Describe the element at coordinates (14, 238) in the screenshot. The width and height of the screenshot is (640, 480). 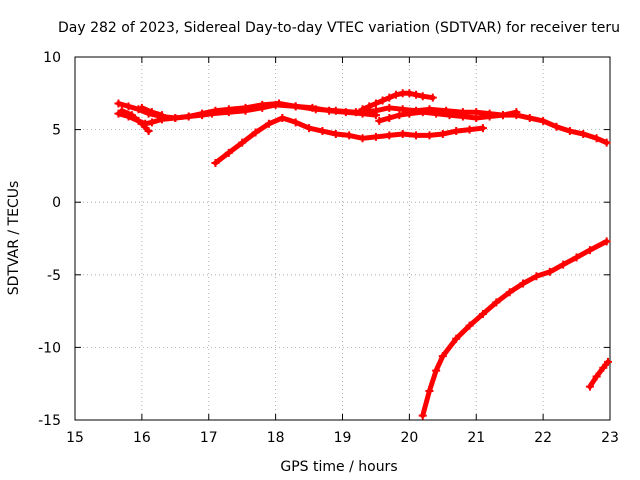
I see `y-axis-label: SDTVAR / TECUs` at that location.